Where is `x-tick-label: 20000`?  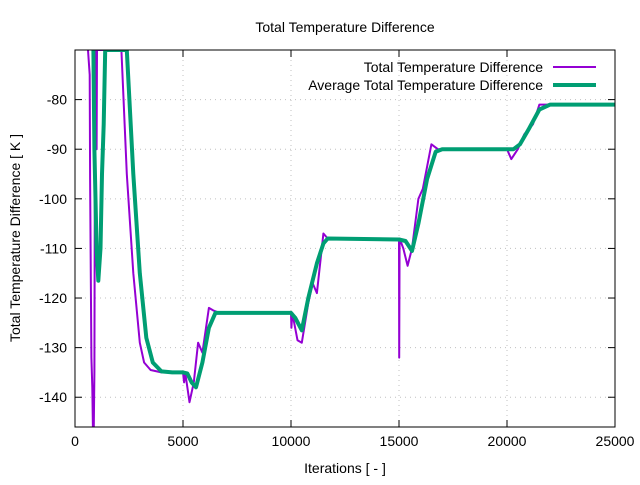 x-tick-label: 20000 is located at coordinates (507, 441).